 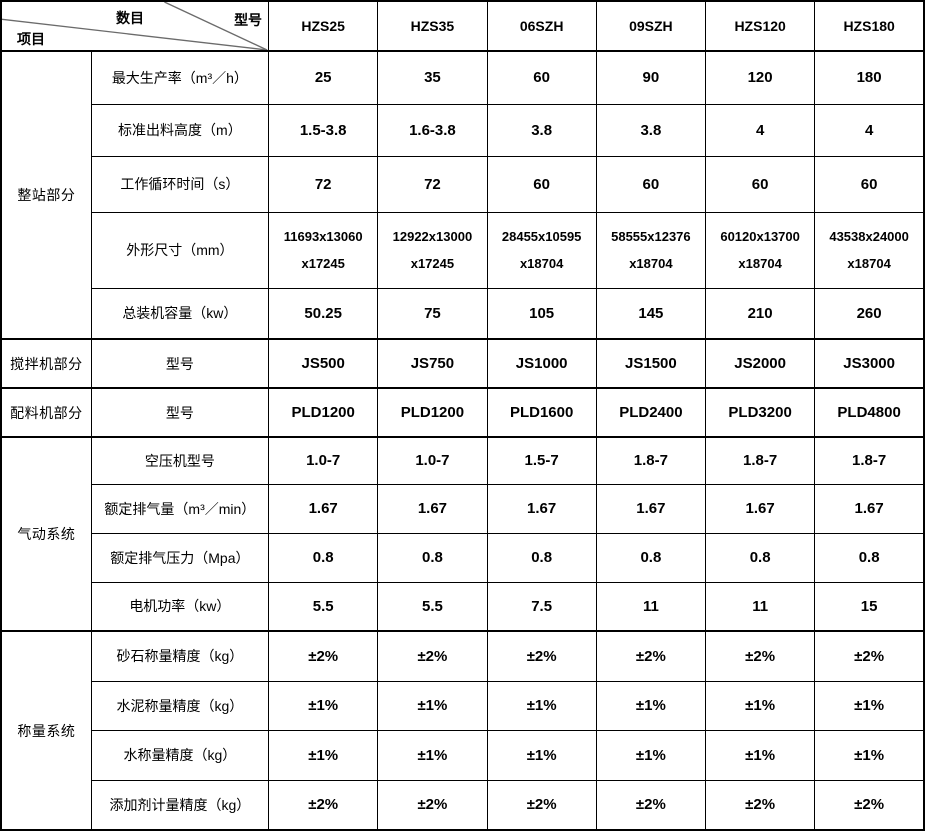 What do you see at coordinates (46, 195) in the screenshot?
I see `group-label-whole-station: 整站部分` at bounding box center [46, 195].